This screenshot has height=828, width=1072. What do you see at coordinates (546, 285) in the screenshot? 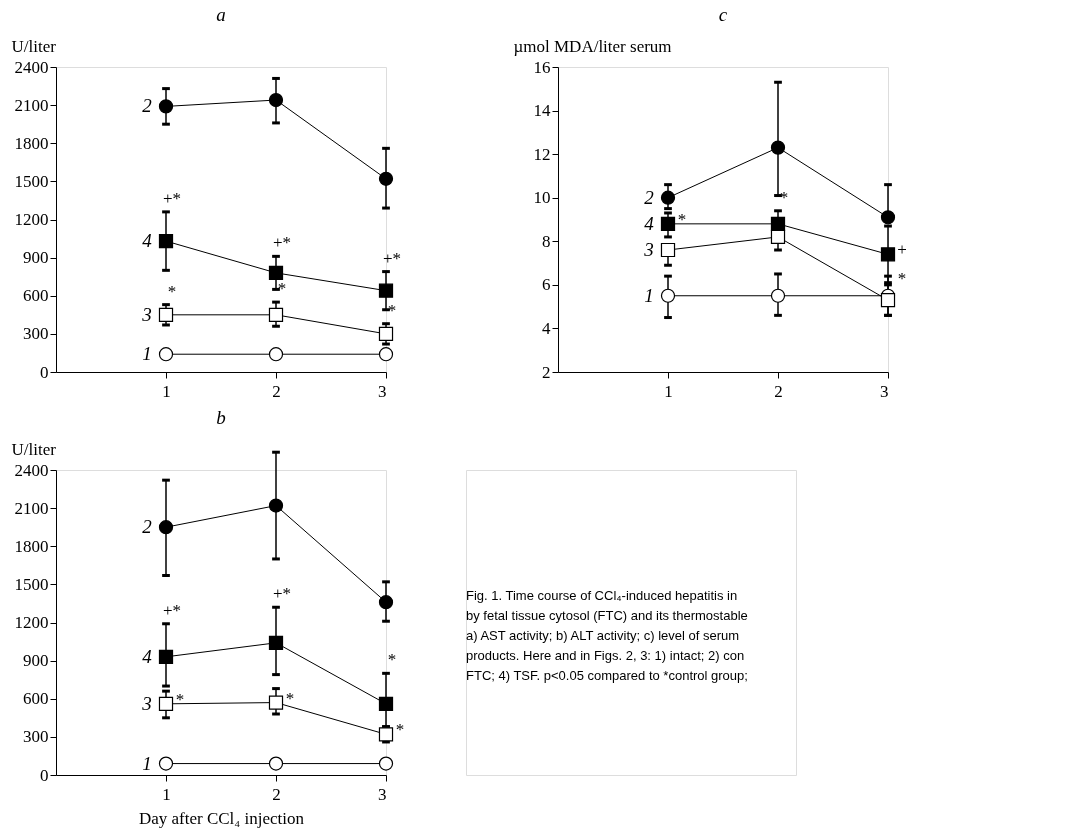
I see `y-tick-label: 6` at bounding box center [546, 285].